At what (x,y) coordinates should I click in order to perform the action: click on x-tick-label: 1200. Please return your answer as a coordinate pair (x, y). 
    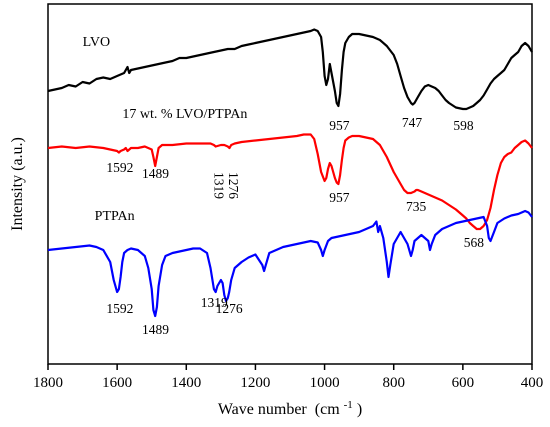
    Looking at the image, I should click on (255, 383).